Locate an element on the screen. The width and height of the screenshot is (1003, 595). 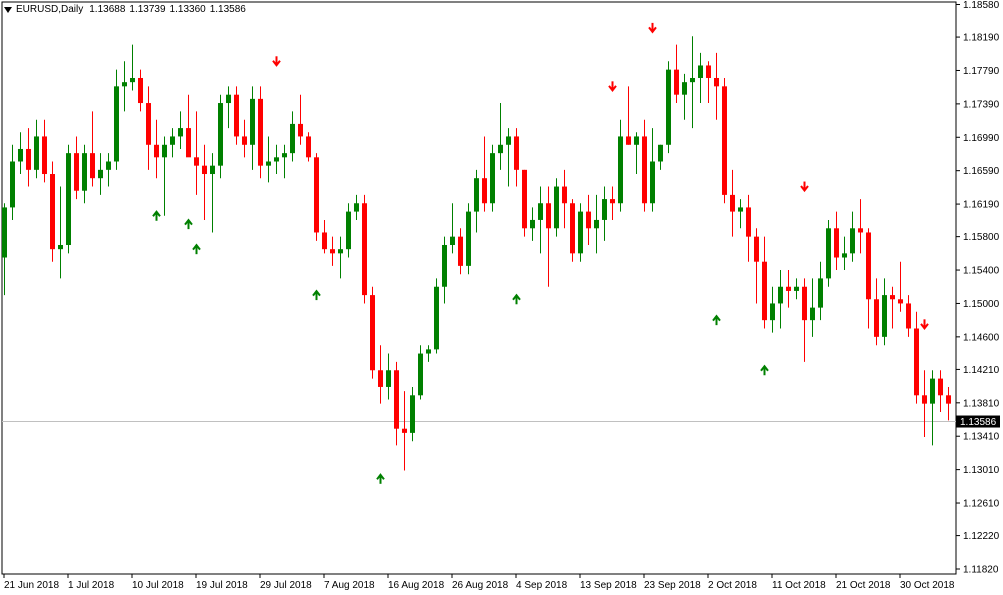
y-tick-label: 1.17790 is located at coordinates (981, 71).